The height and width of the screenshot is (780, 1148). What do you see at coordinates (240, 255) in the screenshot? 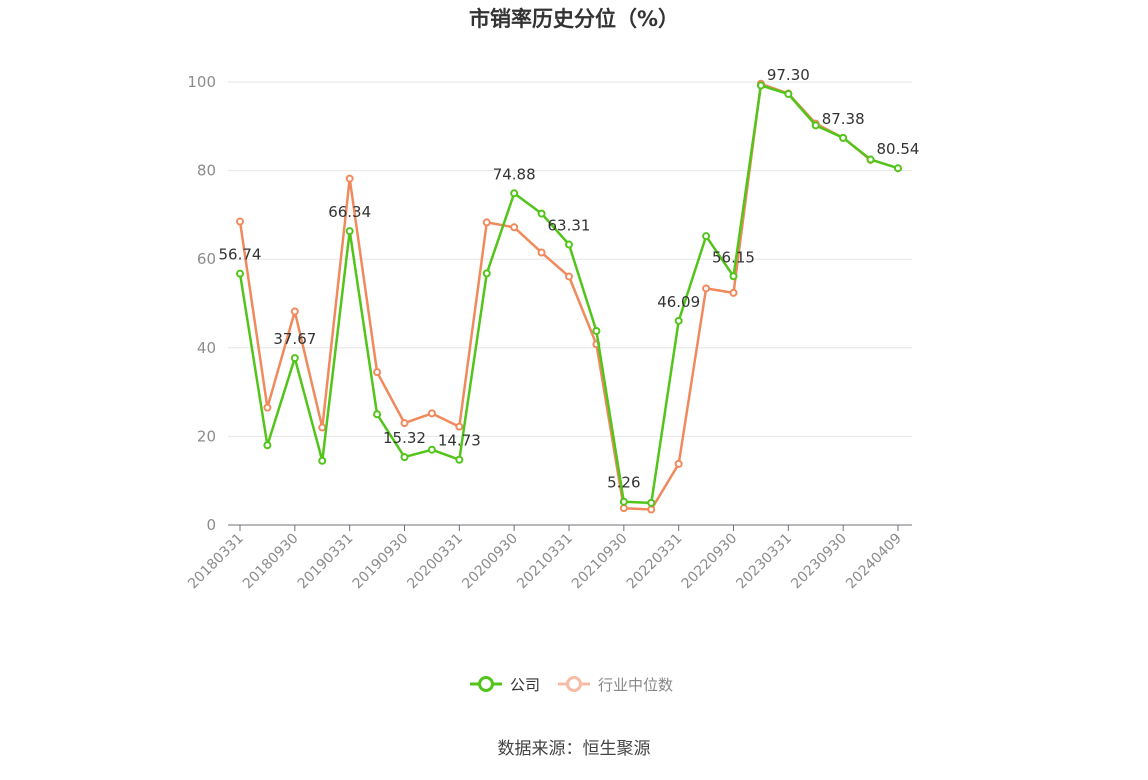
I see `data-label: 56.74` at bounding box center [240, 255].